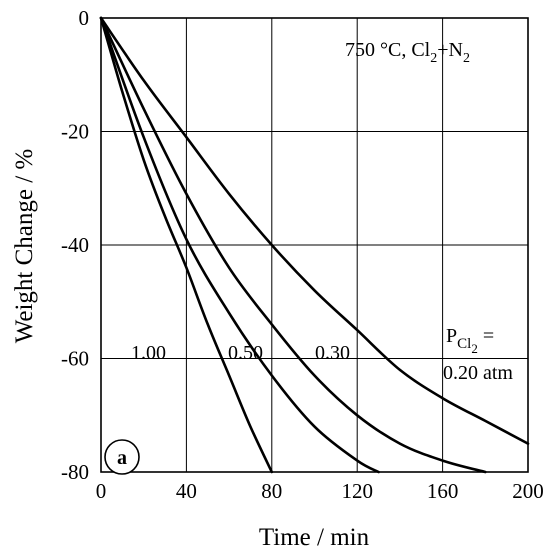  I want to click on x-tick-label-40: 40, so click(186, 491).